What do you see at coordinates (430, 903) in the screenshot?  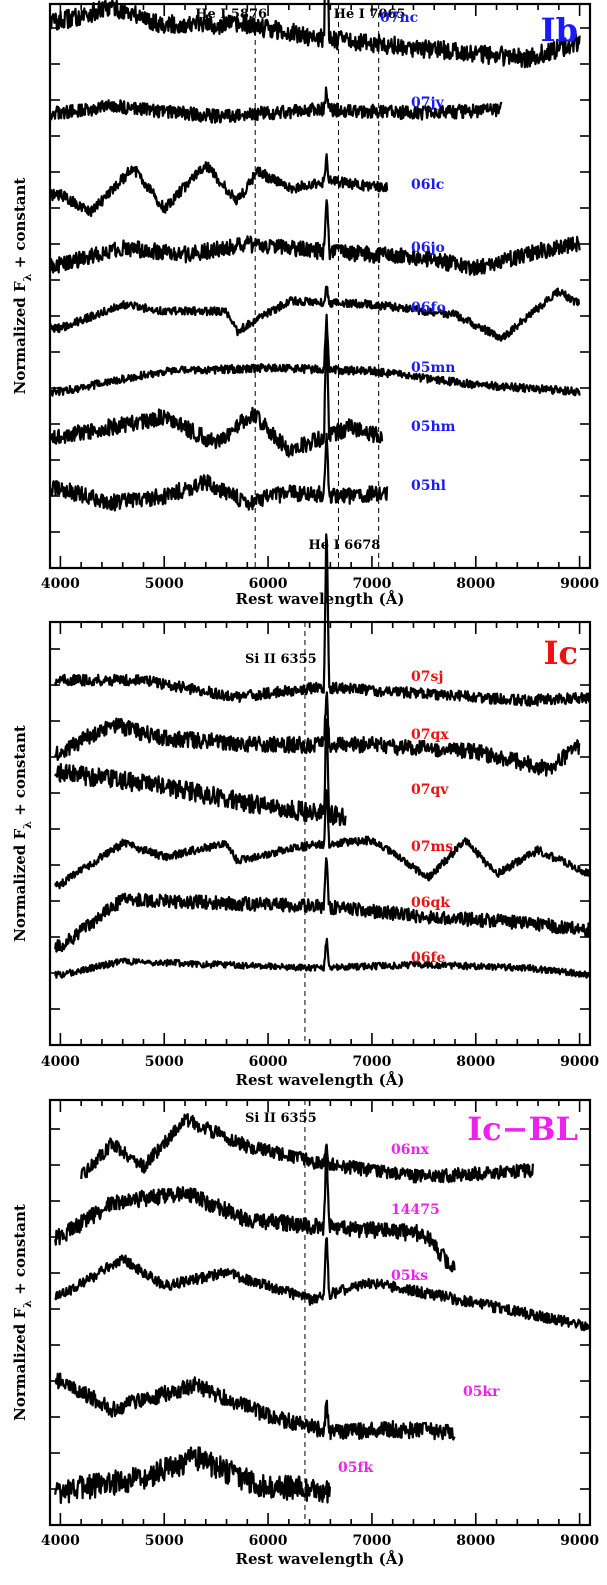 I see `series-label: 06qk` at bounding box center [430, 903].